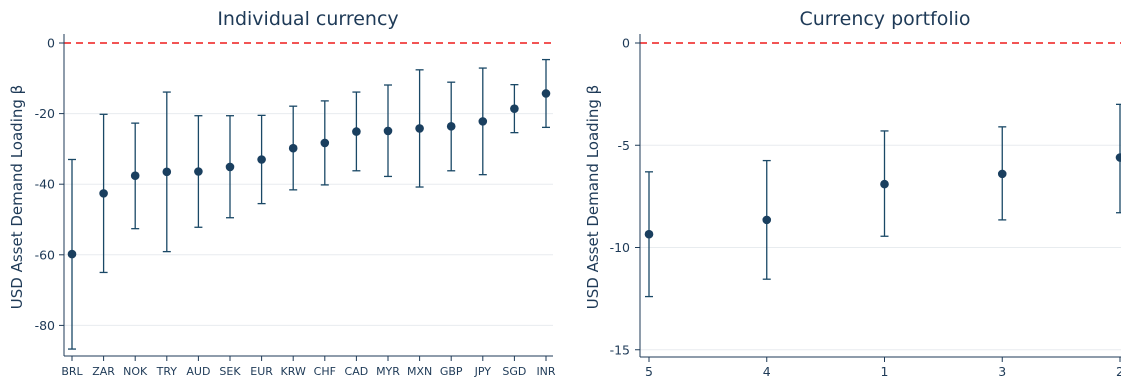  I want to click on y-tick-label: -80, so click(45, 325).